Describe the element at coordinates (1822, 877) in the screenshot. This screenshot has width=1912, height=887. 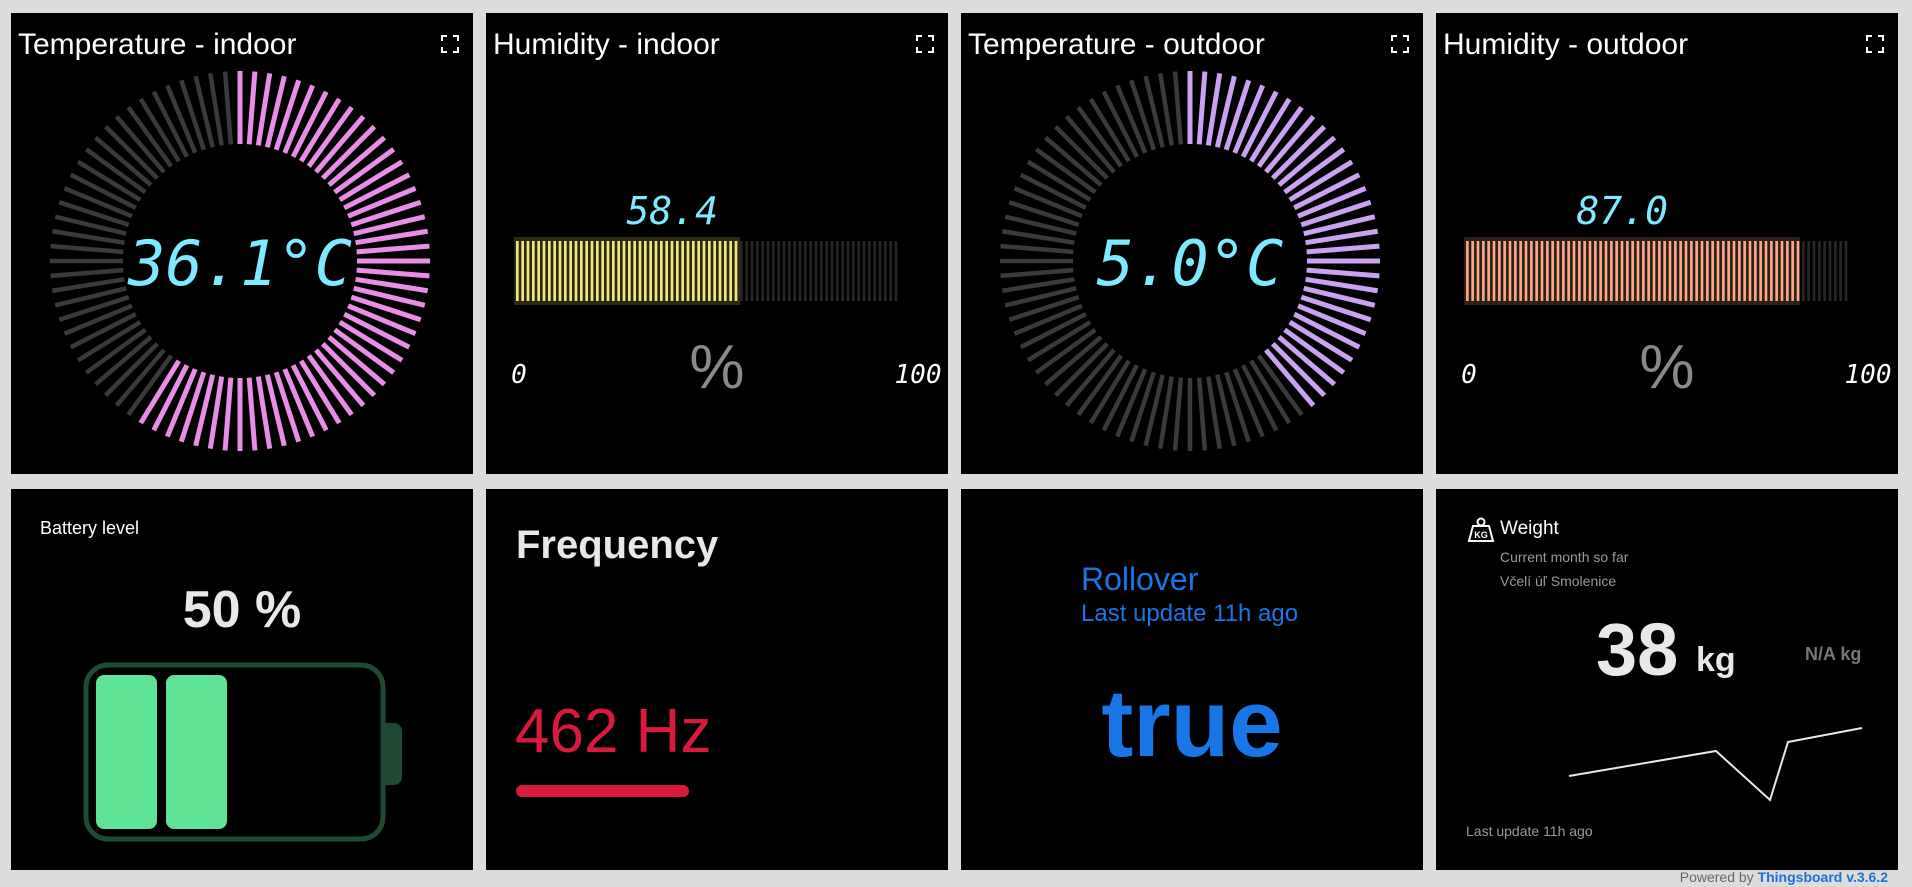
I see `thingsboard-link: Thingsboard v.3.6.2` at that location.